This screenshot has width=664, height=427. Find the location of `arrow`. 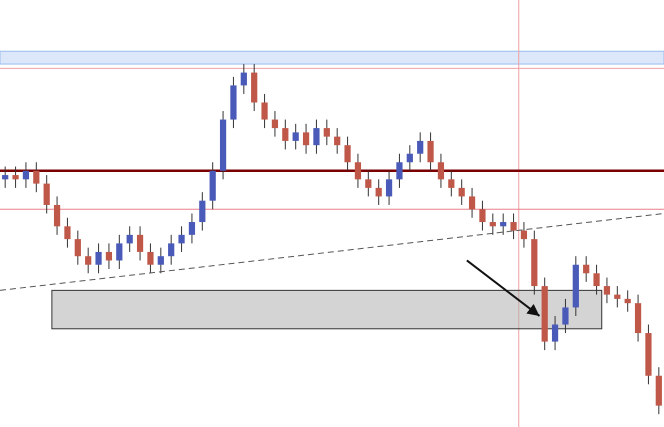

arrow is located at coordinates (503, 288).